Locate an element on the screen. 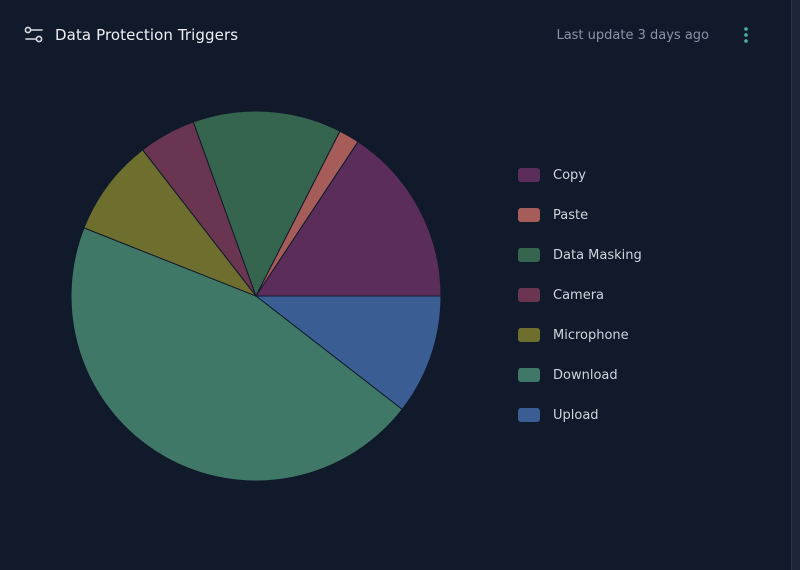 This screenshot has height=570, width=800. pie-slice-data-masking is located at coordinates (266, 204).